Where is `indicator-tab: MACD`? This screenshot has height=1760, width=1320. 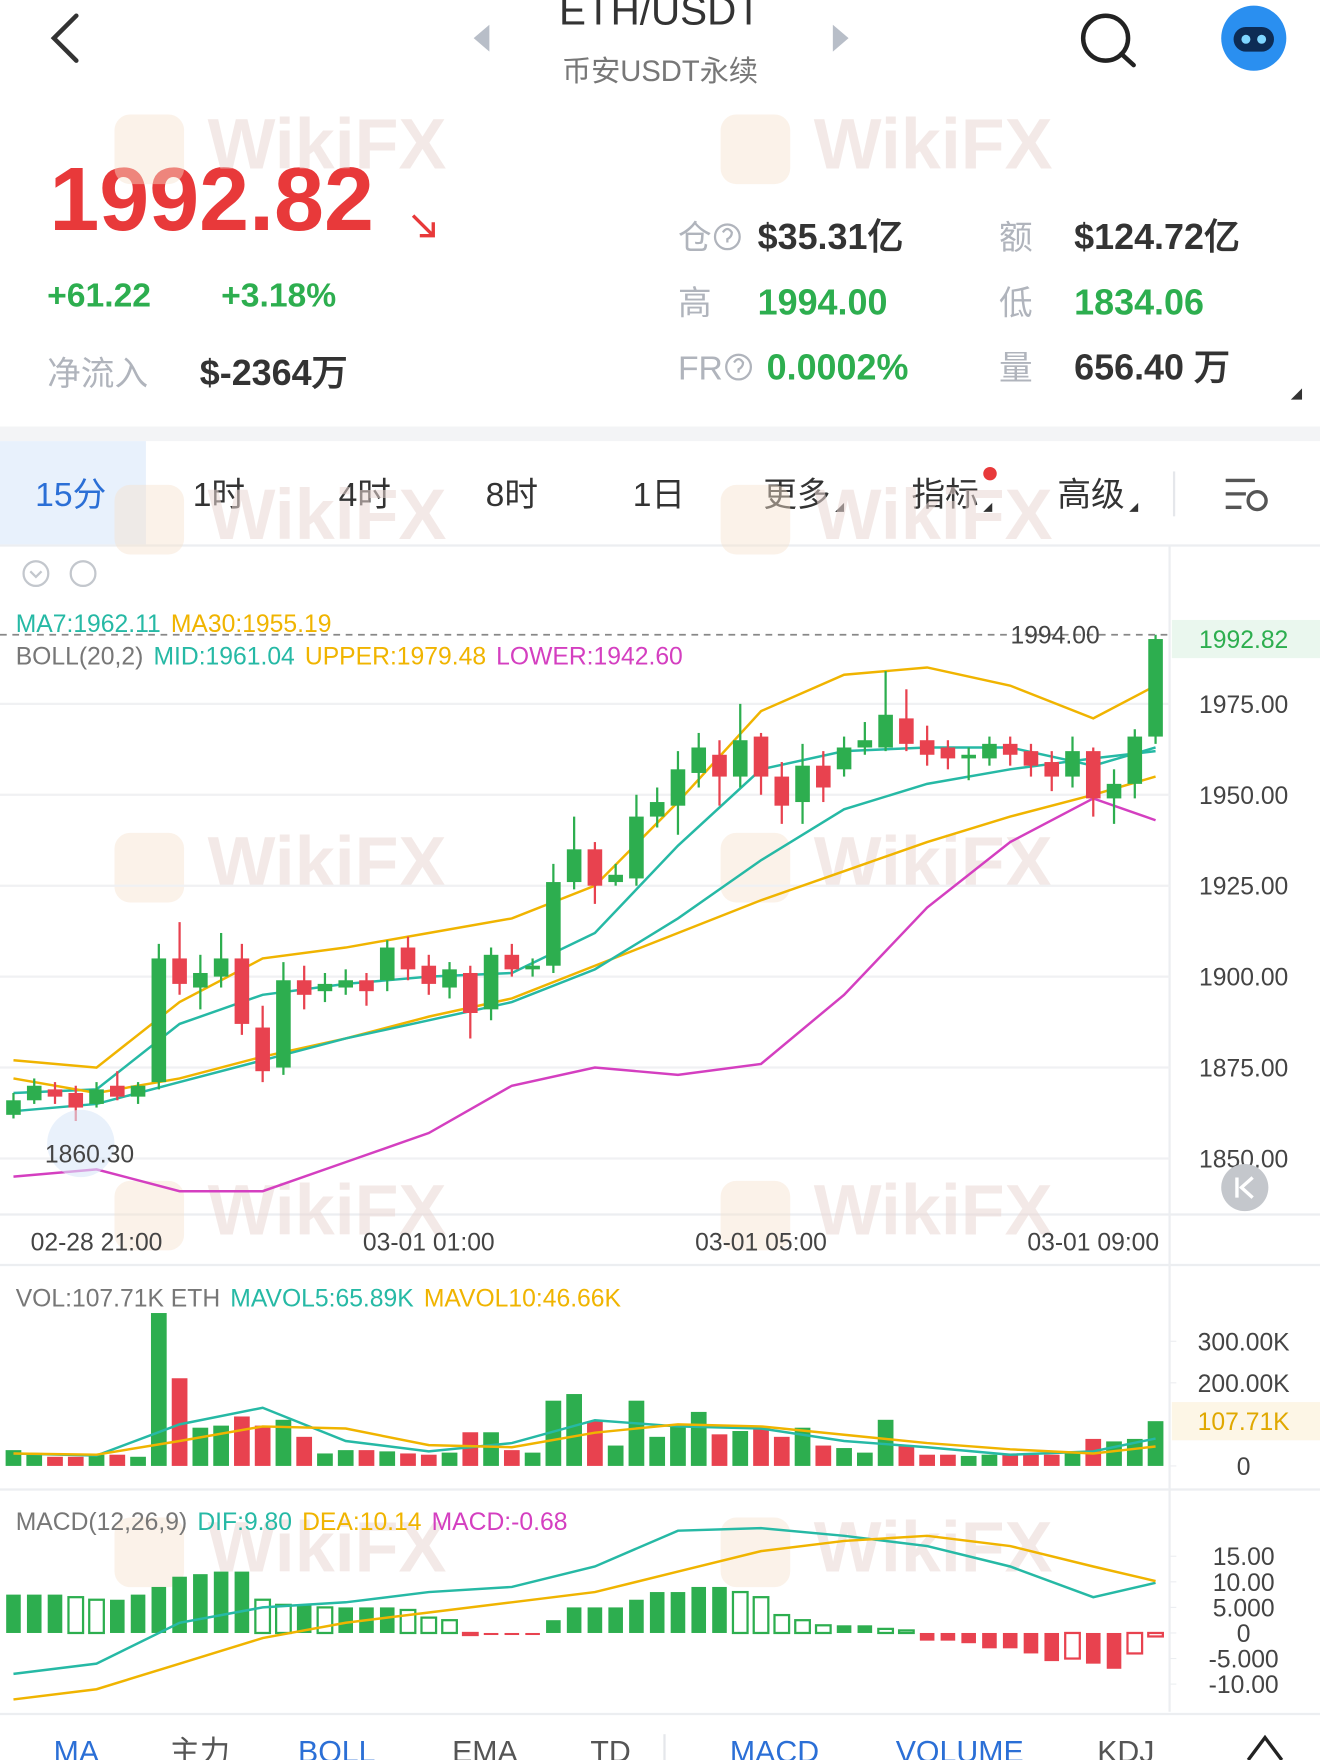 indicator-tab: MACD is located at coordinates (774, 1748).